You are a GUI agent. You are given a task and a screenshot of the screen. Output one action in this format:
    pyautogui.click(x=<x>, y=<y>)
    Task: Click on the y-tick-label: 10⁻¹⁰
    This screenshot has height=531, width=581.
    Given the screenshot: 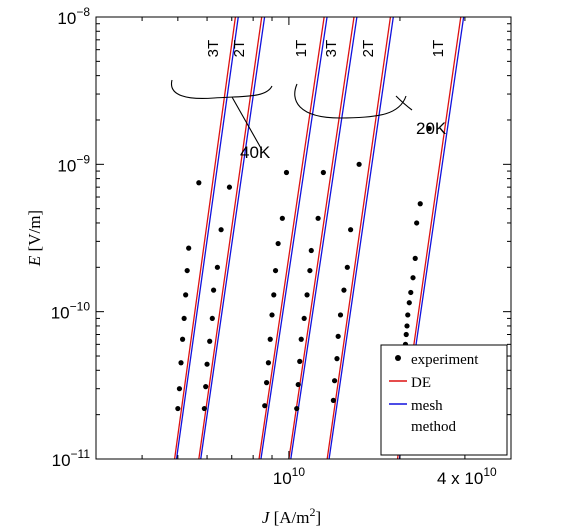 What is the action you would take?
    pyautogui.click(x=71, y=311)
    